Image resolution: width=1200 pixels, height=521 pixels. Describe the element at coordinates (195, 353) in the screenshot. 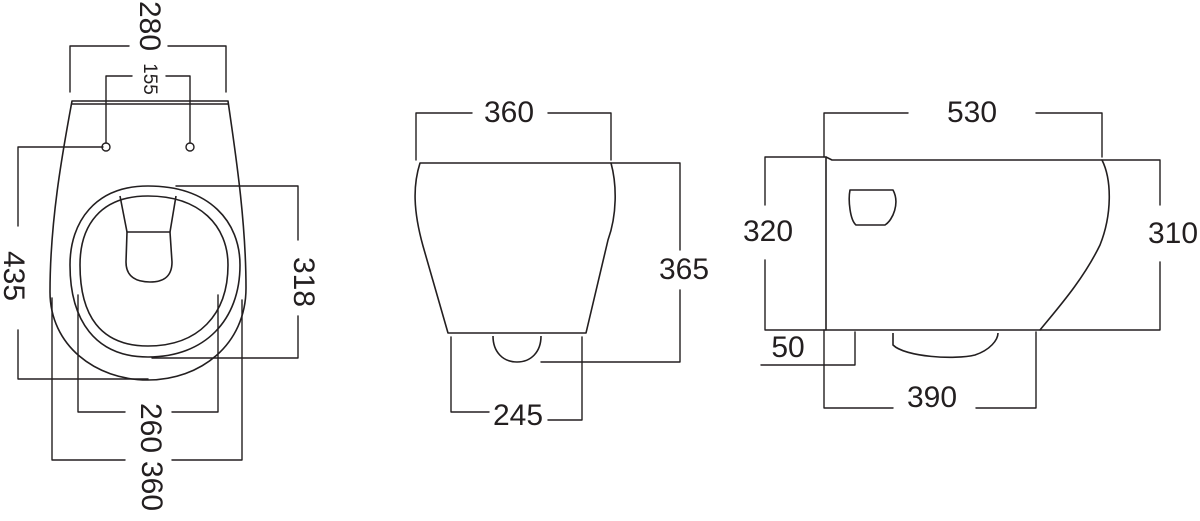

I see `dim-260-line-right` at that location.